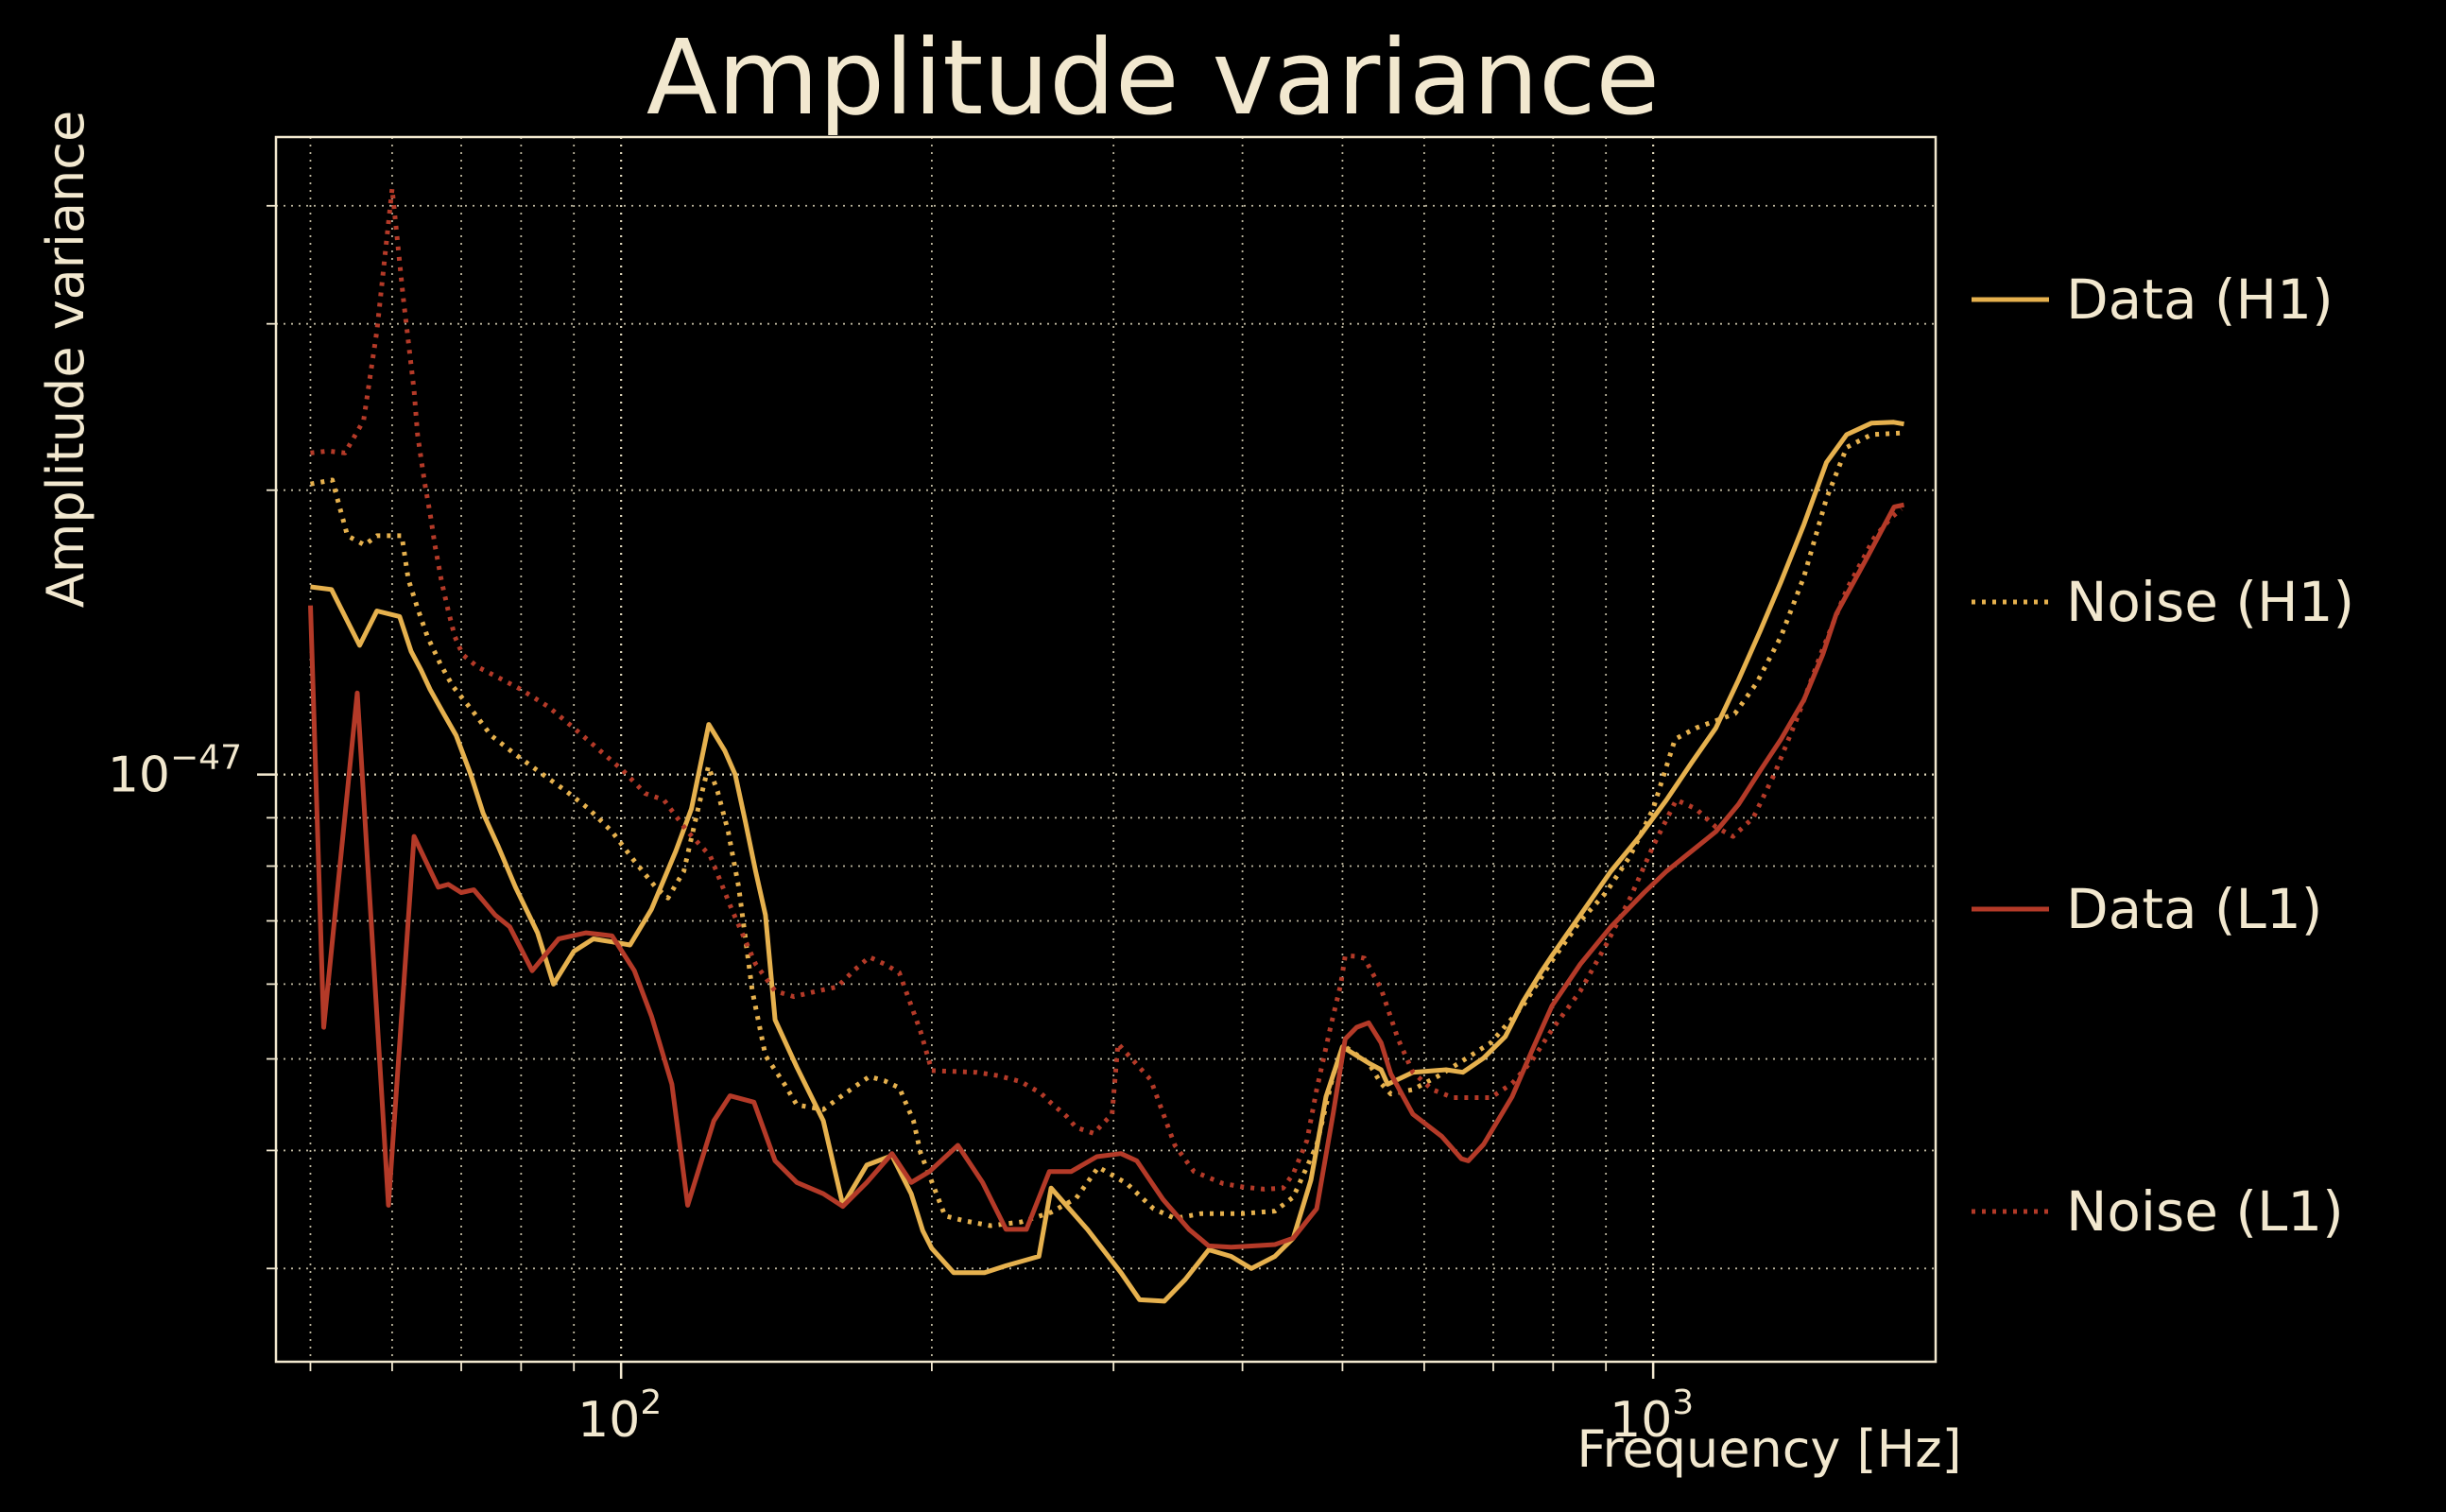 The height and width of the screenshot is (1512, 2446). I want to click on legend-entry-data-l1-: Data (L1), so click(2147, 909).